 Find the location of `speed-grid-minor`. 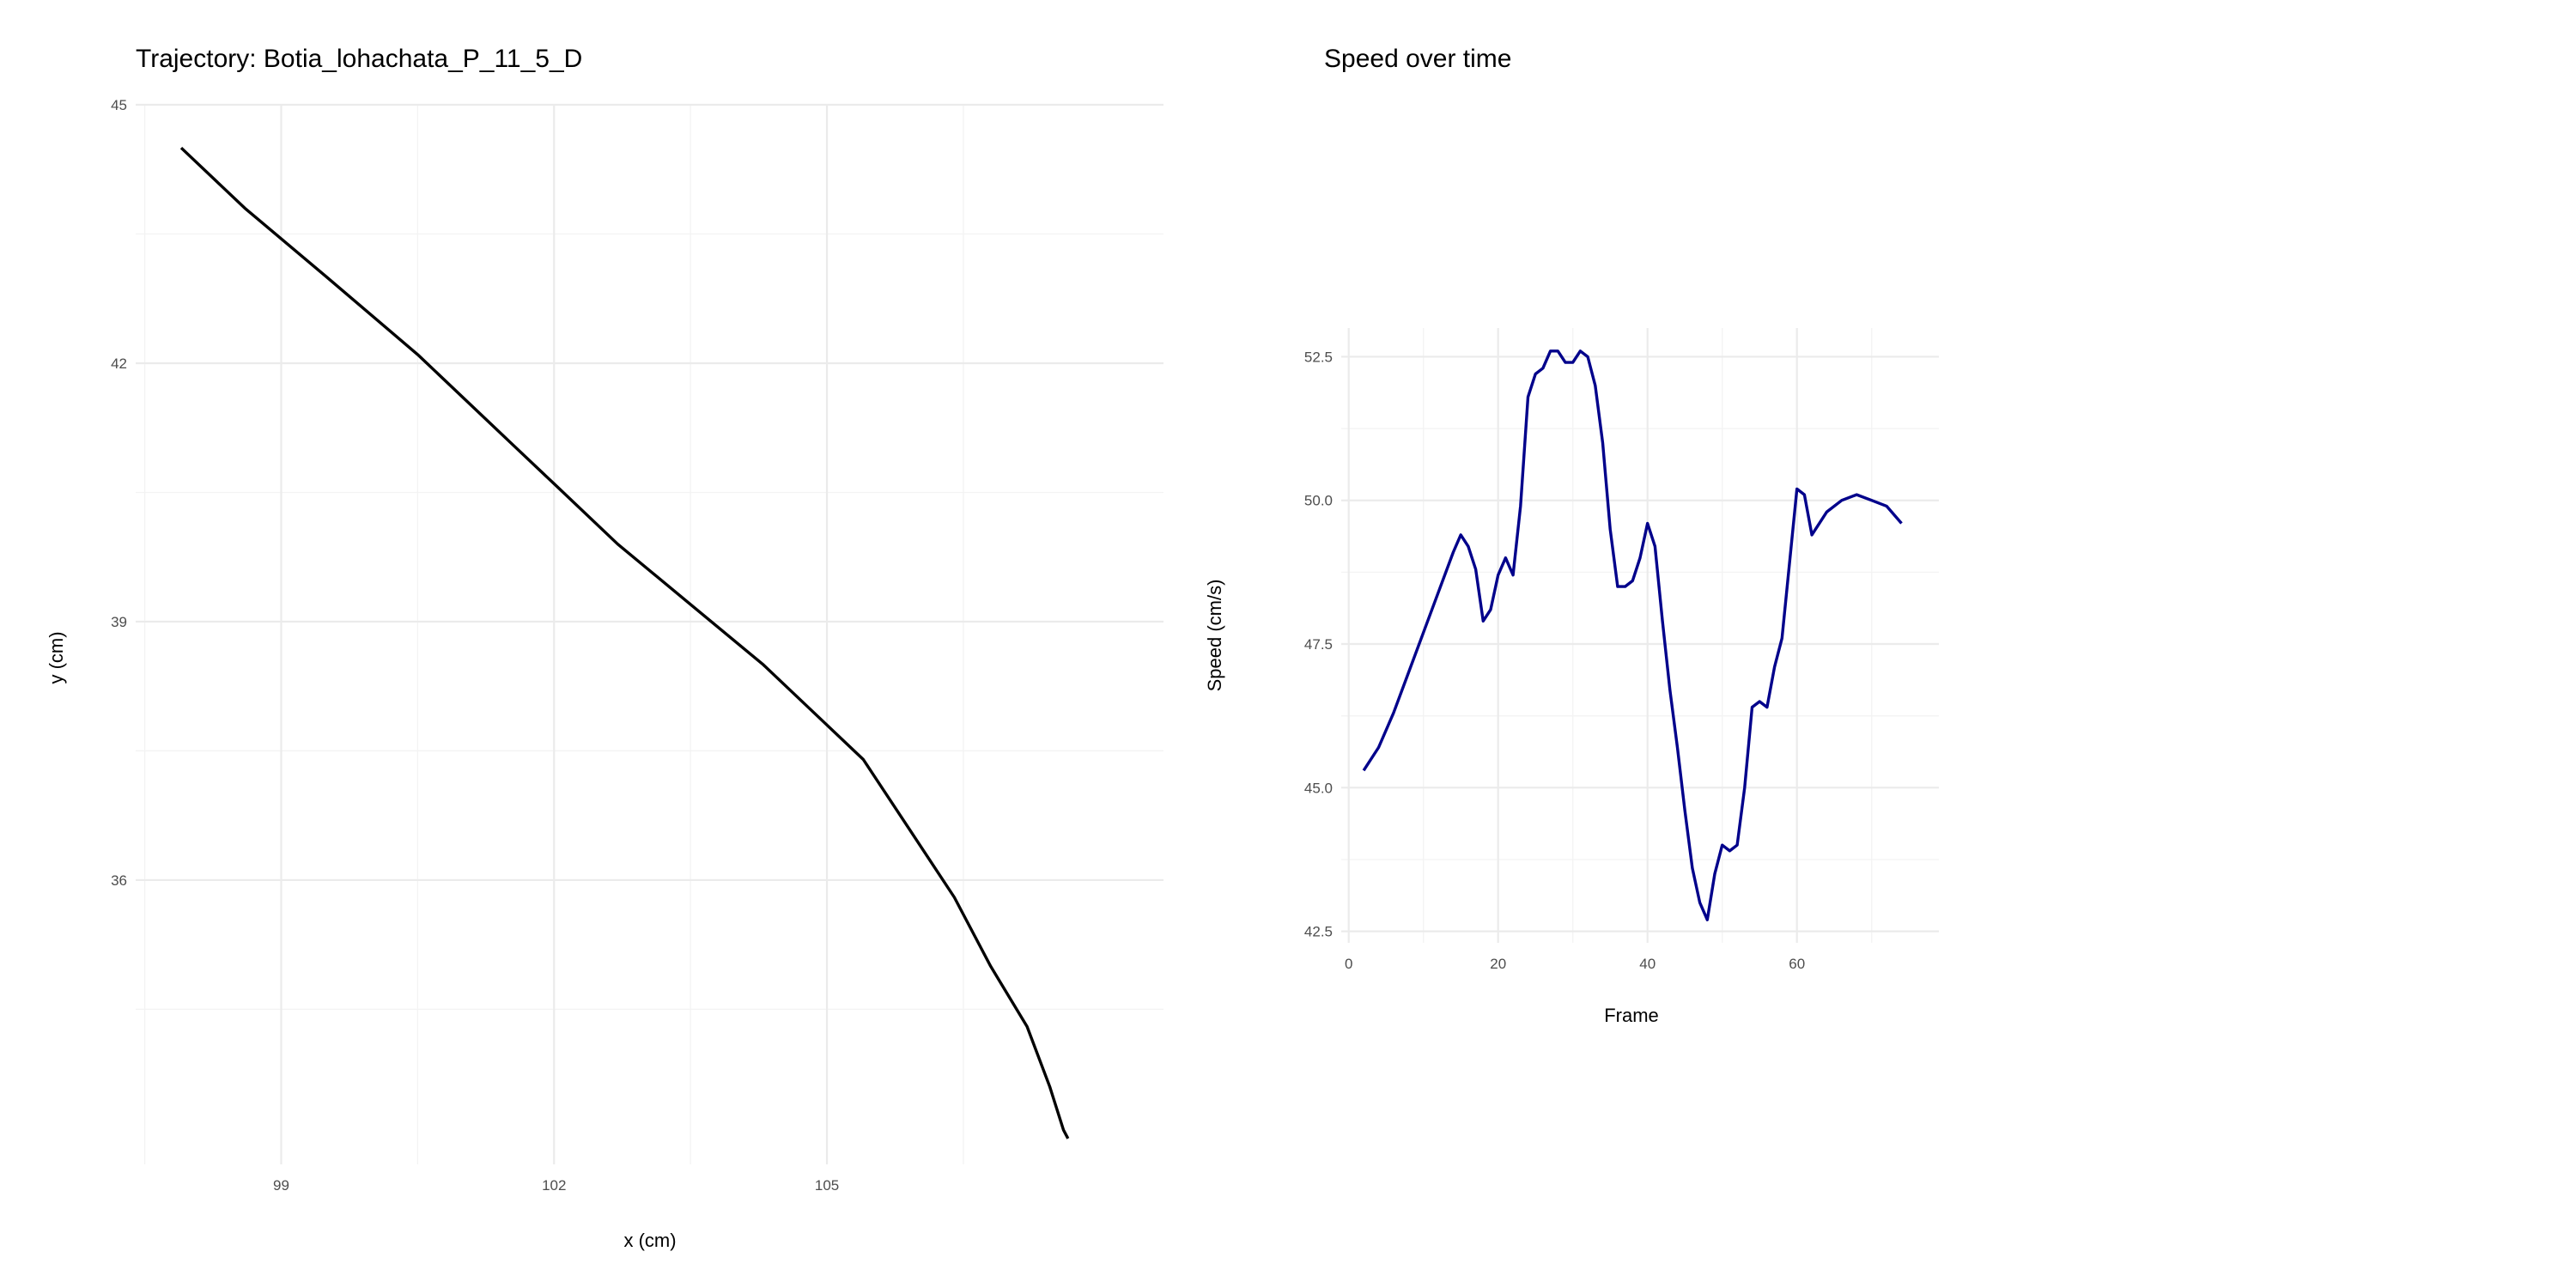

speed-grid-minor is located at coordinates (1640, 636).